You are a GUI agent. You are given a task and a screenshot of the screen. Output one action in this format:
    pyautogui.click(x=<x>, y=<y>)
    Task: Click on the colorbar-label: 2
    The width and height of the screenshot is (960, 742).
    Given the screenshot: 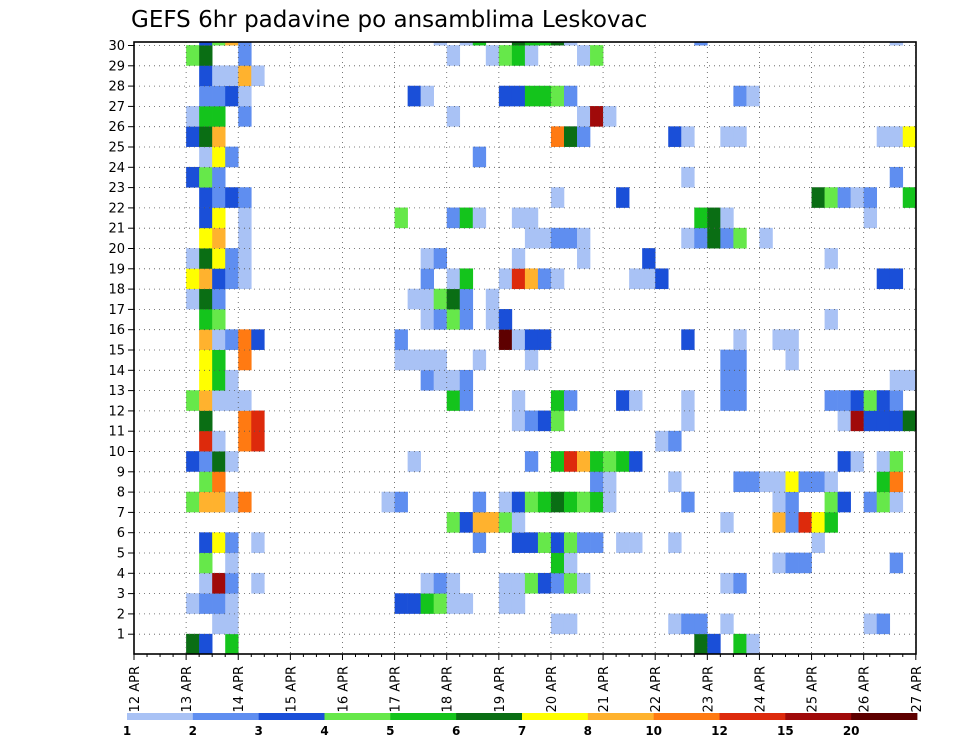 What is the action you would take?
    pyautogui.click(x=193, y=731)
    